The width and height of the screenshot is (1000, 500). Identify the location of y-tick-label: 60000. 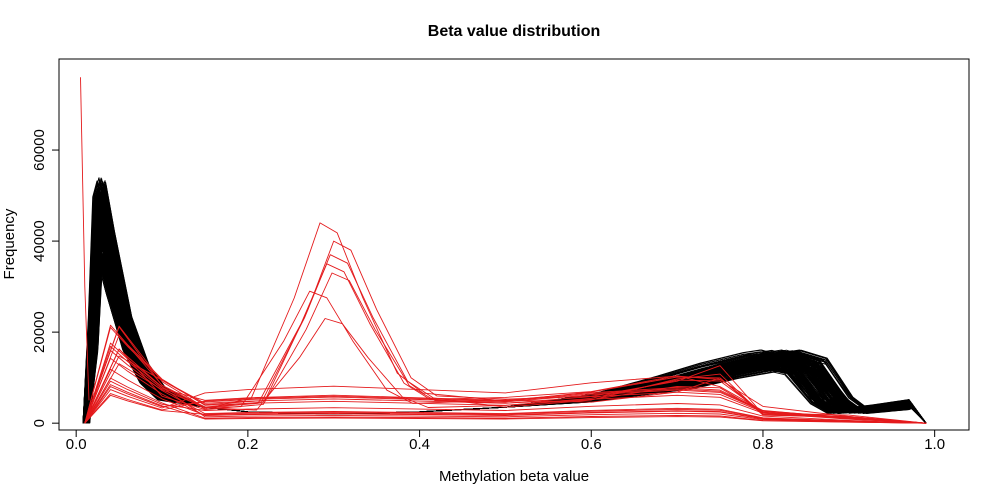
(39, 150).